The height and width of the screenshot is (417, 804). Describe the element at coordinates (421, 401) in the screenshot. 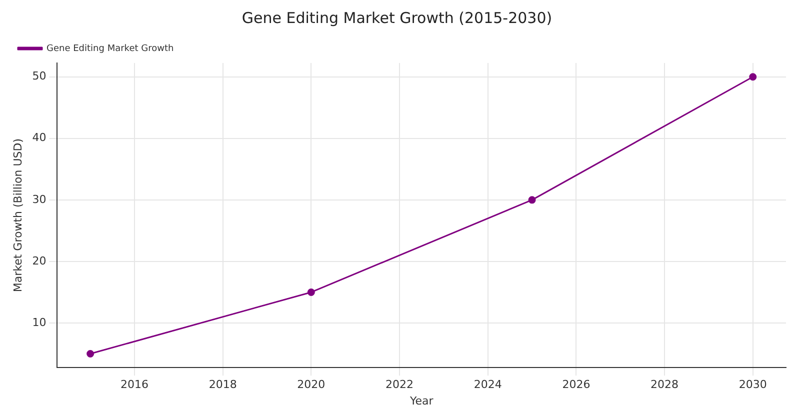

I see `x-axis-title: Year` at that location.